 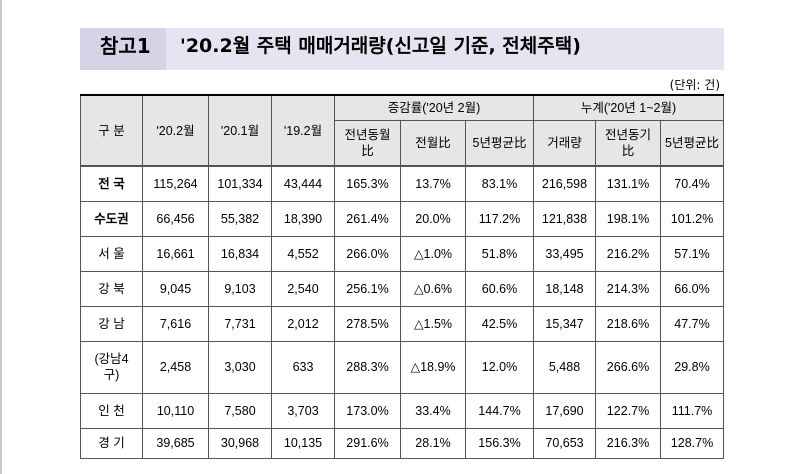 I want to click on cell-feb19: 3,703, so click(x=303, y=410).